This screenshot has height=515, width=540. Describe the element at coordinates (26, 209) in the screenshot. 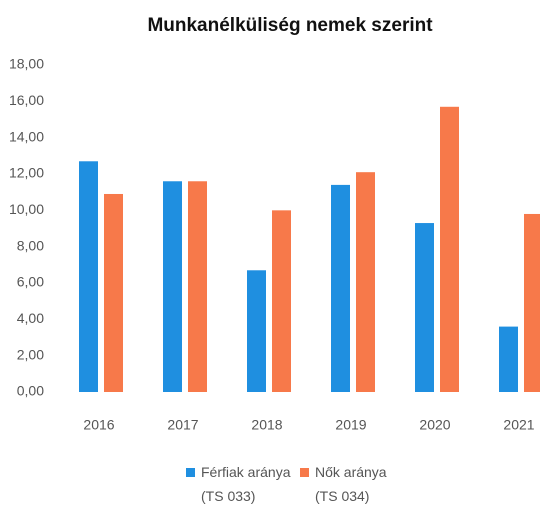

I see `y-tick-label: 10,00` at that location.